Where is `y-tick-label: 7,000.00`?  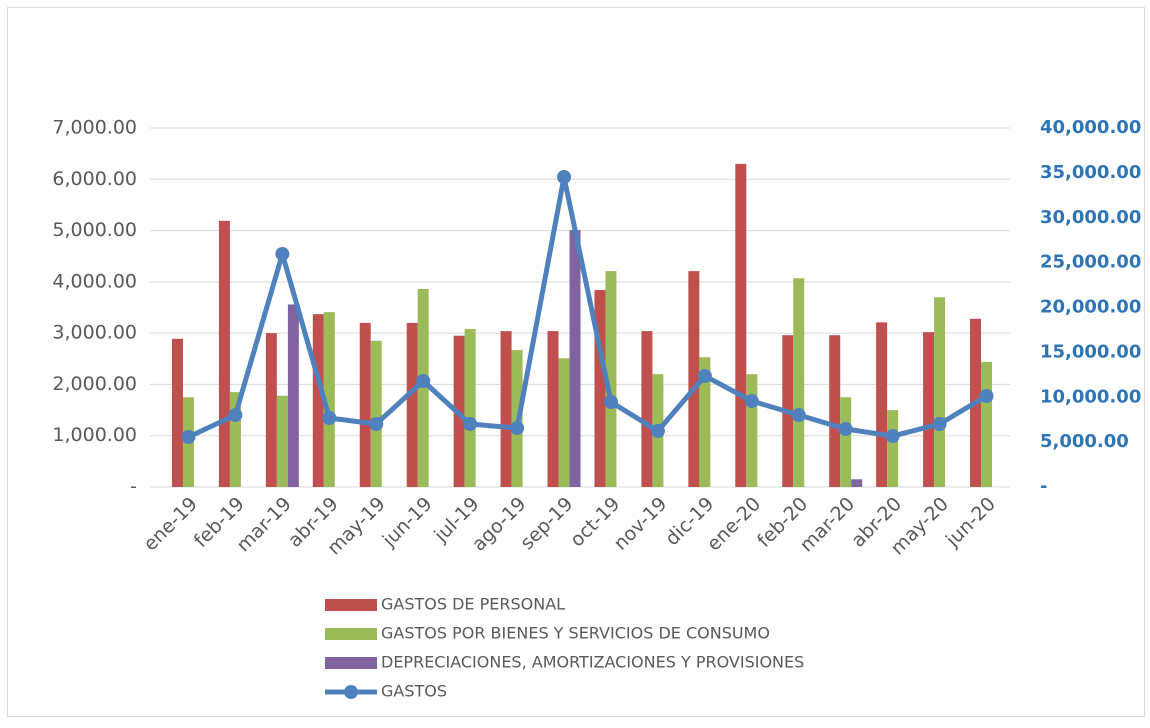 y-tick-label: 7,000.00 is located at coordinates (94, 128).